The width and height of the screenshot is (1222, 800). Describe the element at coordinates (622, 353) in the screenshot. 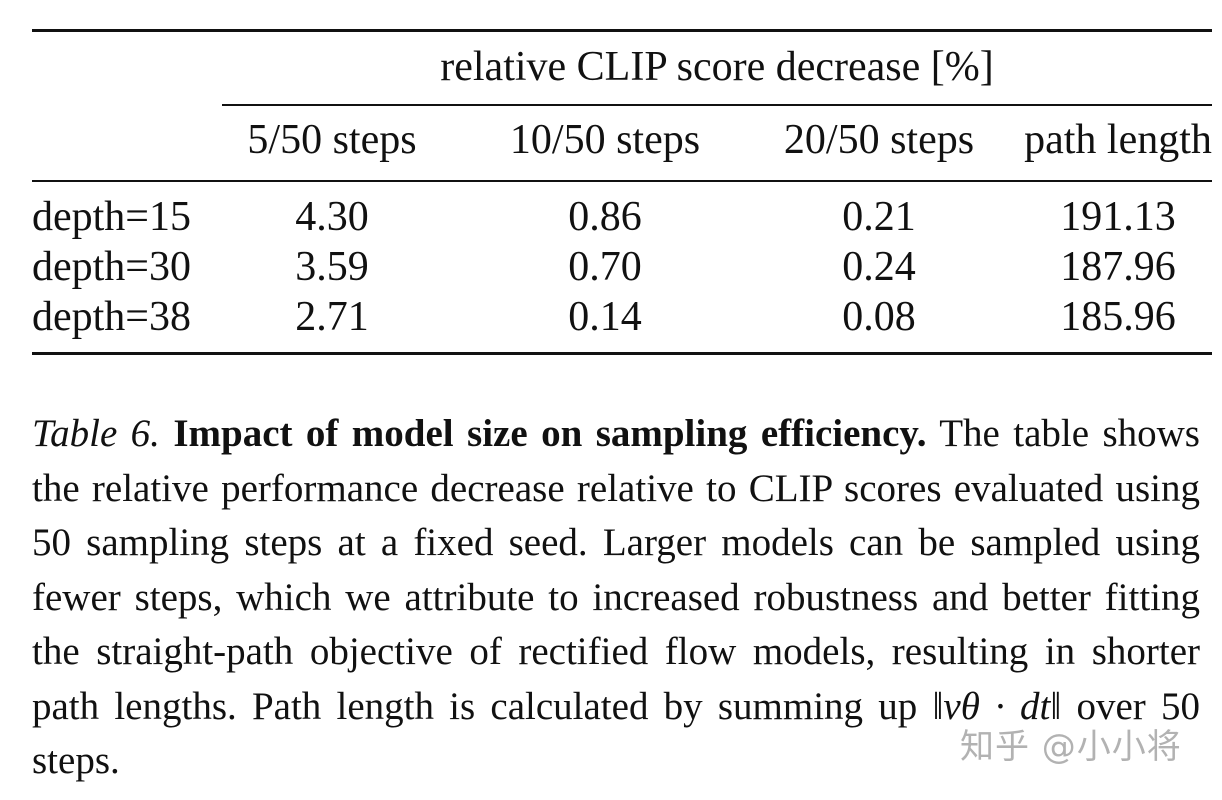

I see `table-bottom-rule` at that location.